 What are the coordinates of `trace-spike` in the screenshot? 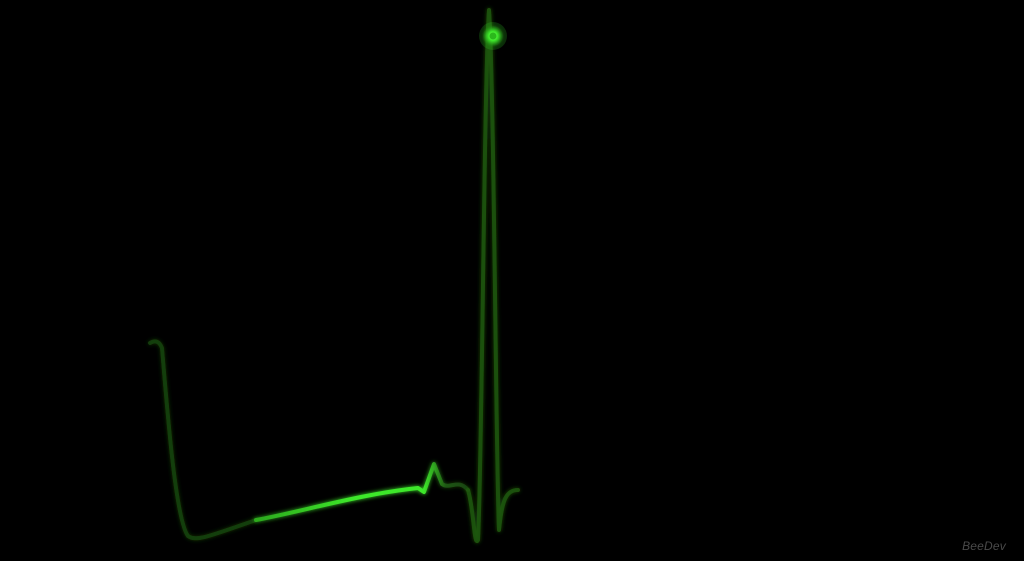 It's located at (493, 276).